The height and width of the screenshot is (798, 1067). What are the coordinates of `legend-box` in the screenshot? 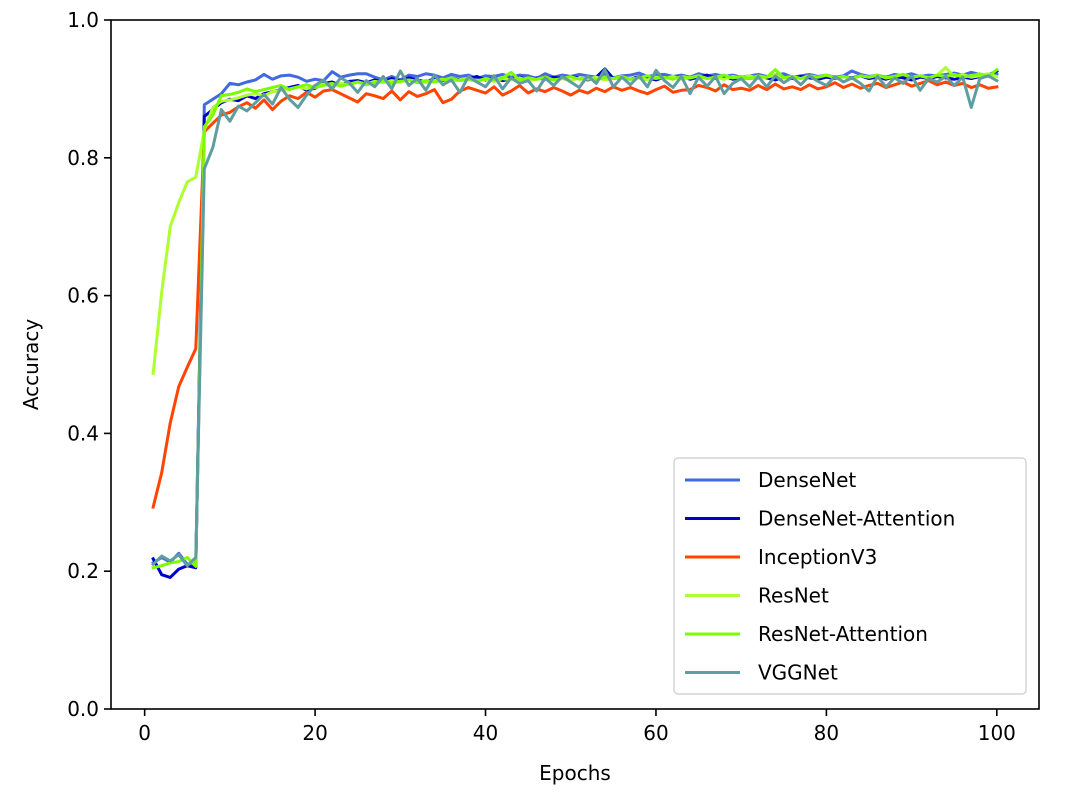 It's located at (850, 576).